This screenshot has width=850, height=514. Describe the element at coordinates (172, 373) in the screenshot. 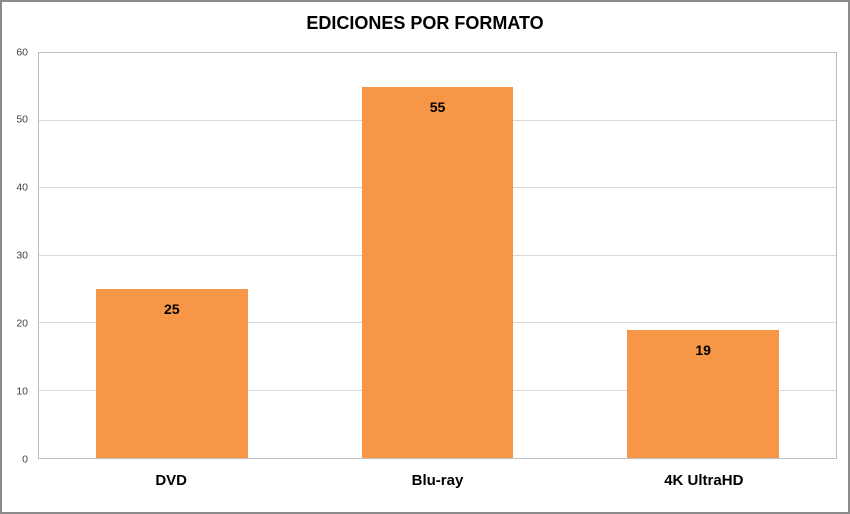

I see `bar-dvd: 25` at that location.